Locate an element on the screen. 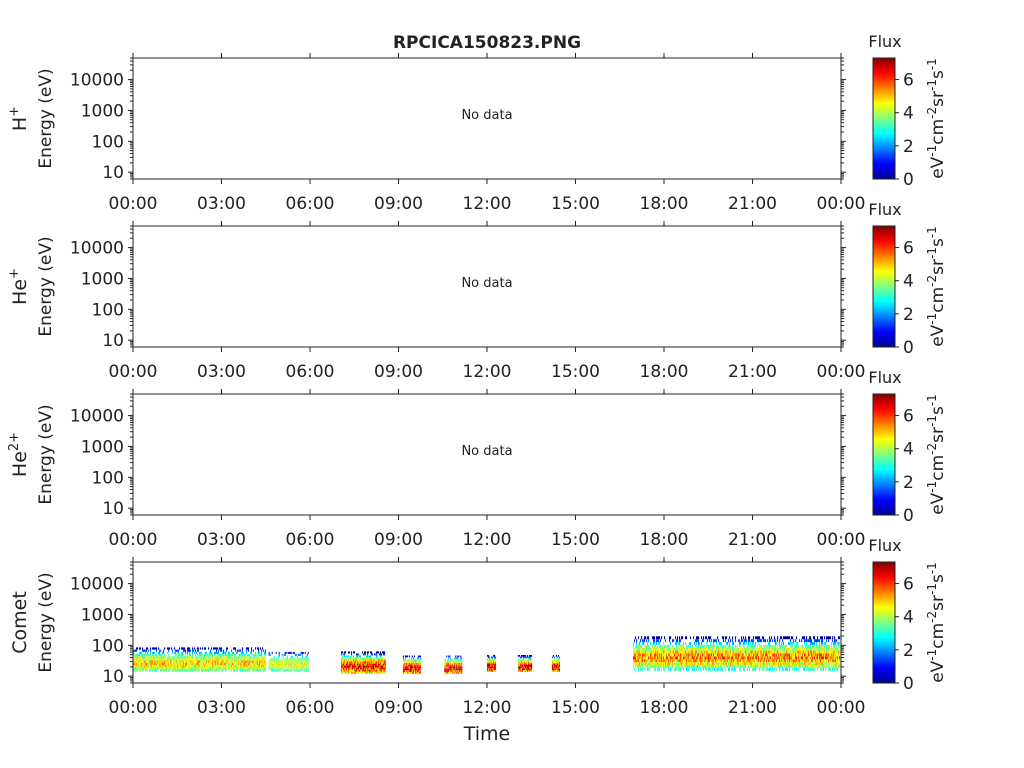 This screenshot has width=1024, height=768. x-tick-label: 00:00 is located at coordinates (841, 204).